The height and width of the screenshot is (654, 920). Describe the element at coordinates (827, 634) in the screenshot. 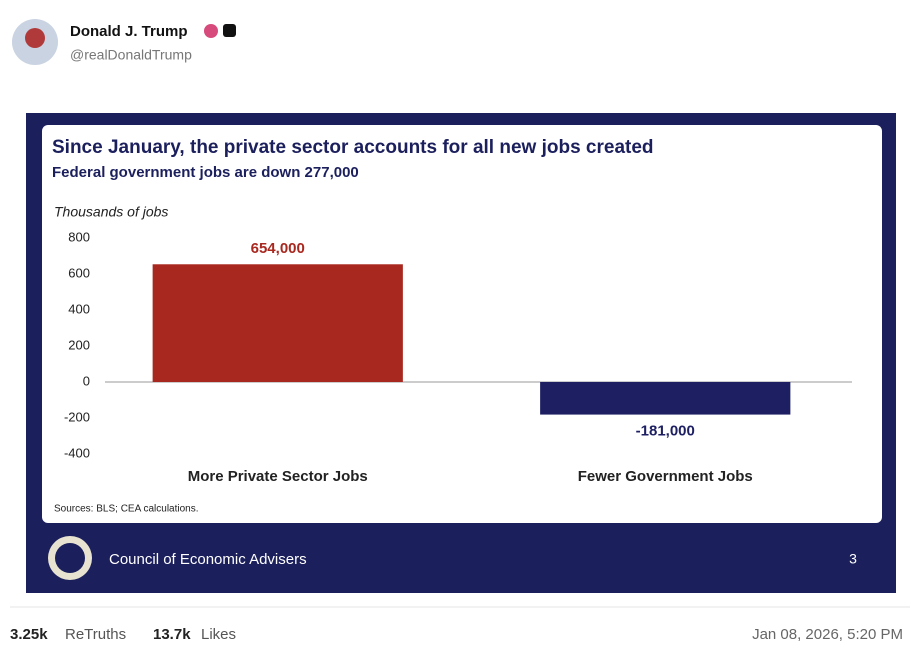

I see `timestamp: Jan 08, 2026, 5:20 PM` at that location.